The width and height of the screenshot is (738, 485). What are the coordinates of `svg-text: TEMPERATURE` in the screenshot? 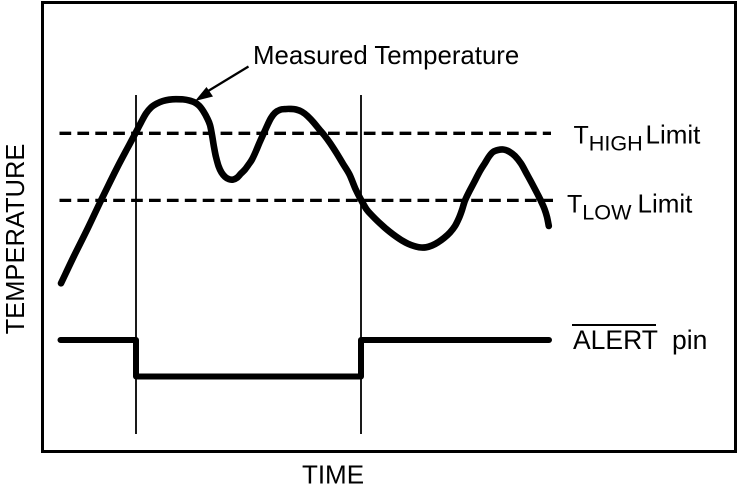 It's located at (16, 239).